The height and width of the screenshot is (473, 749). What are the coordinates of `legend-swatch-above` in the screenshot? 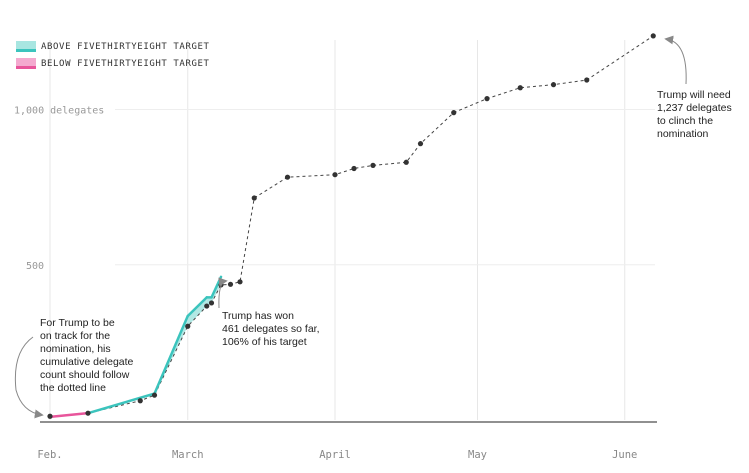 It's located at (26, 46).